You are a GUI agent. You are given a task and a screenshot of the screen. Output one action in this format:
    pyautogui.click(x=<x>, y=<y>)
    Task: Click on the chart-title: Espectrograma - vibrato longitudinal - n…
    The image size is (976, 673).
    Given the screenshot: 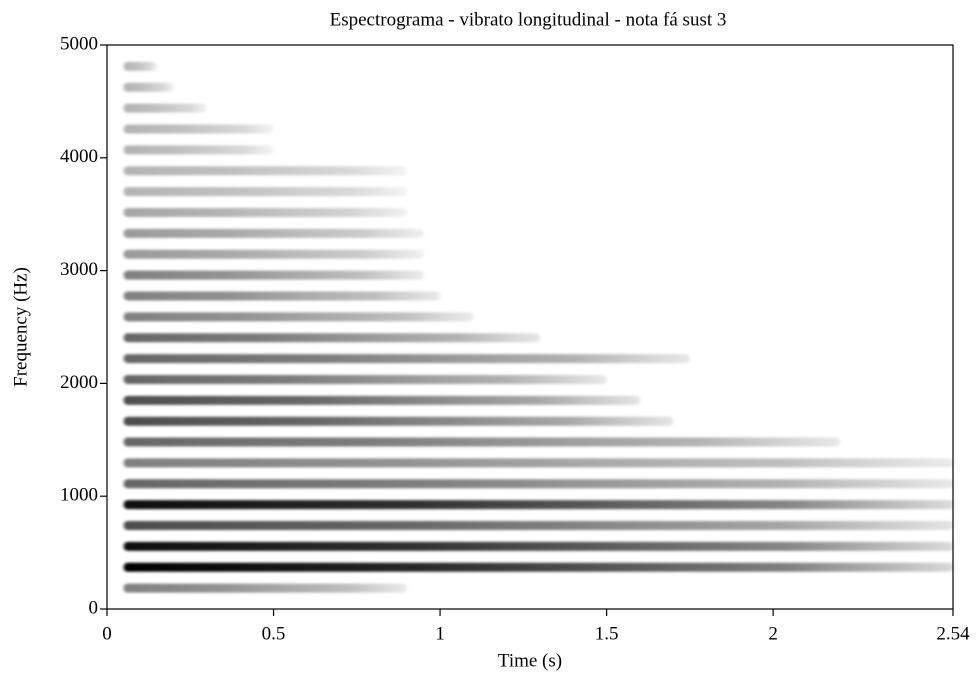 What is the action you would take?
    pyautogui.click(x=528, y=19)
    